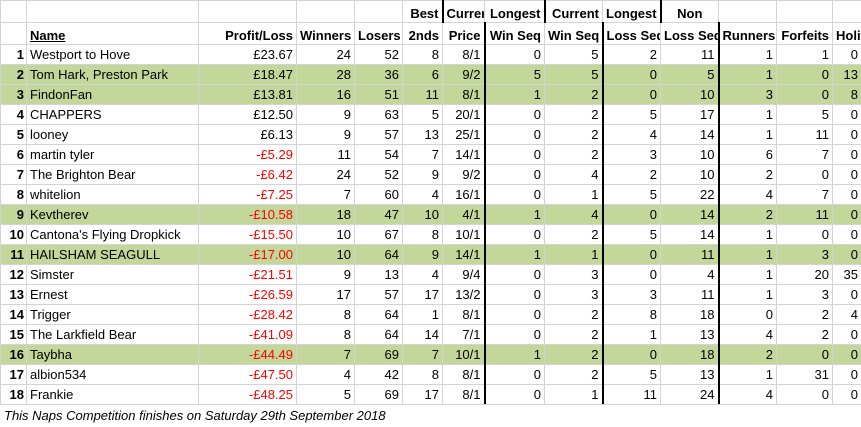  What do you see at coordinates (805, 115) in the screenshot?
I see `forfeits-cell: 5` at bounding box center [805, 115].